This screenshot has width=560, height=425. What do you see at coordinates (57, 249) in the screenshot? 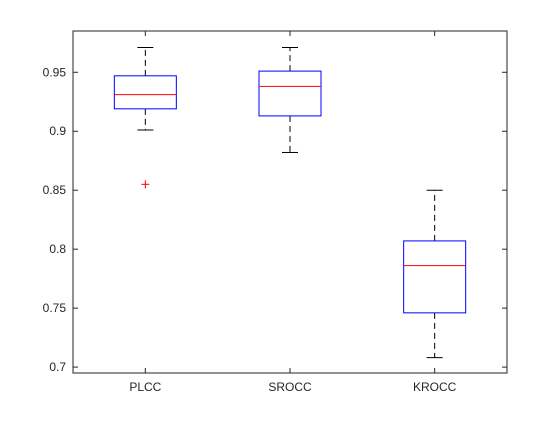
I see `y-tick-label: 0.8` at bounding box center [57, 249].